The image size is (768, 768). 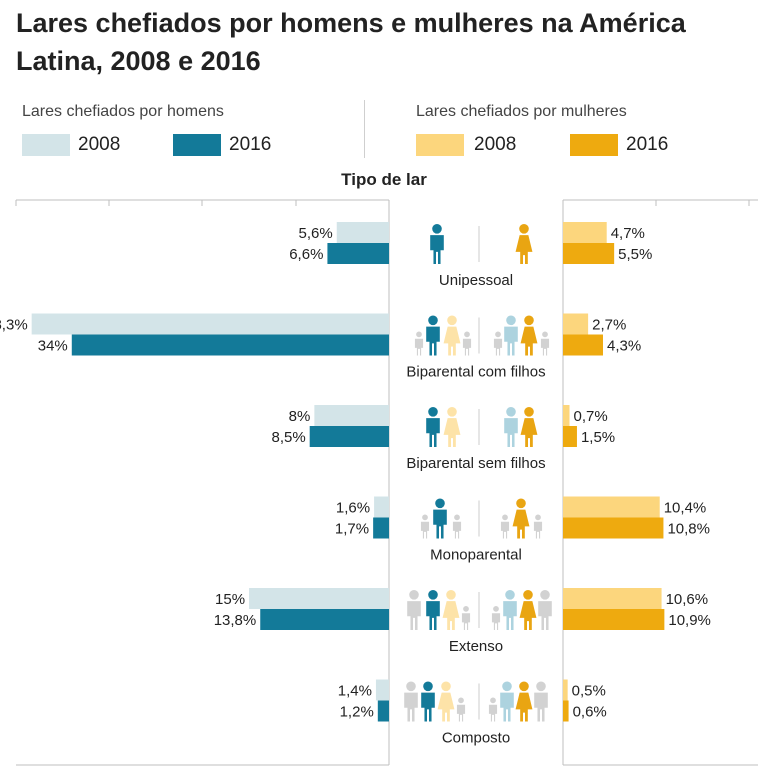 I want to click on bar-women-2008-monoparental, so click(x=611, y=507).